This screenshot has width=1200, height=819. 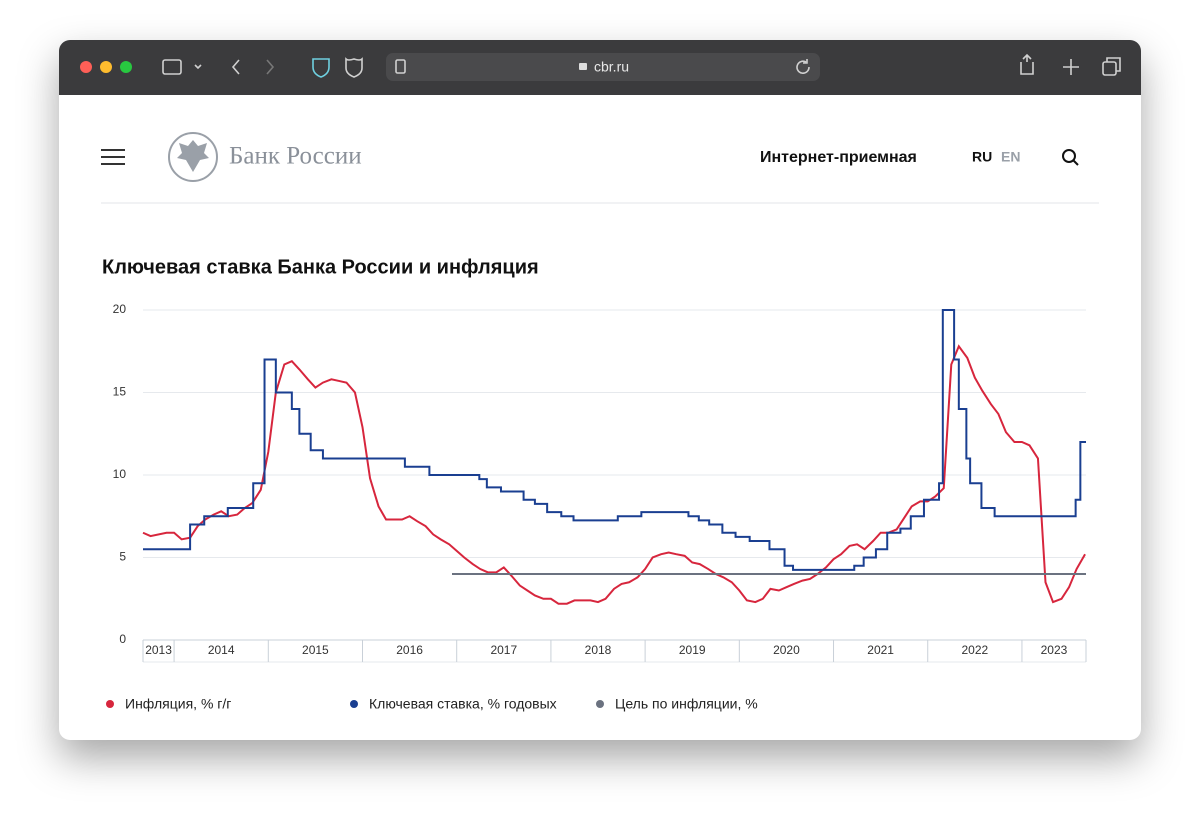 I want to click on back-button, so click(x=235, y=67).